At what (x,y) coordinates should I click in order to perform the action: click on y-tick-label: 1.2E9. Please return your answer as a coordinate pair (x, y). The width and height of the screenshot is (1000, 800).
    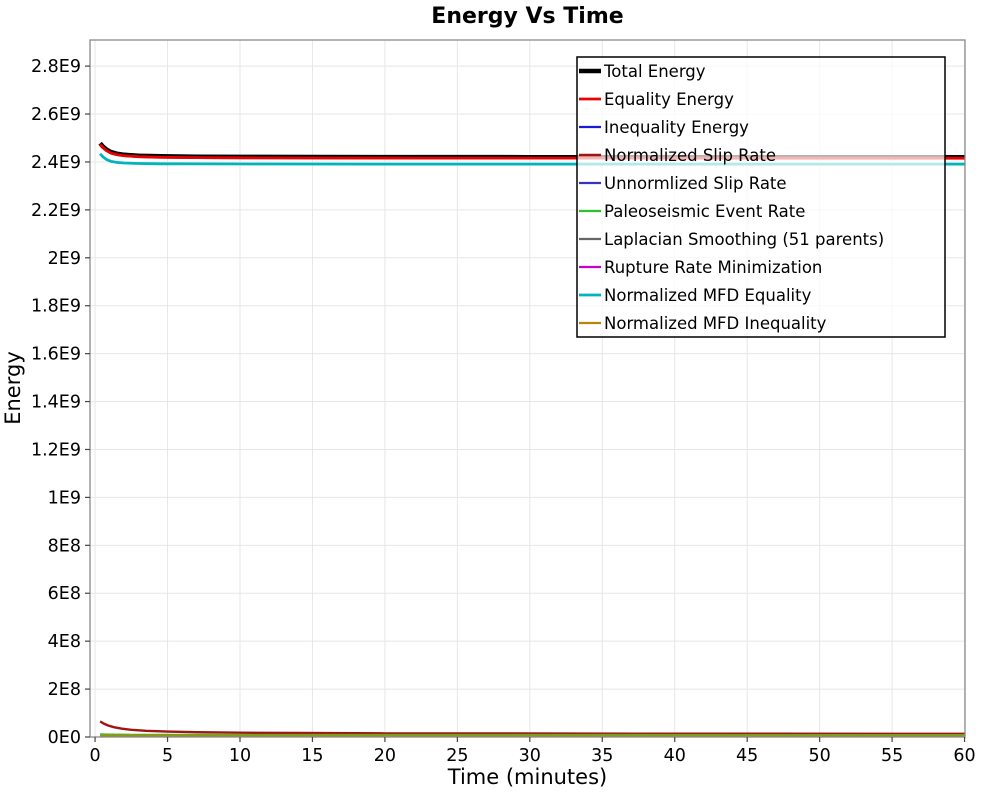
    Looking at the image, I should click on (56, 450).